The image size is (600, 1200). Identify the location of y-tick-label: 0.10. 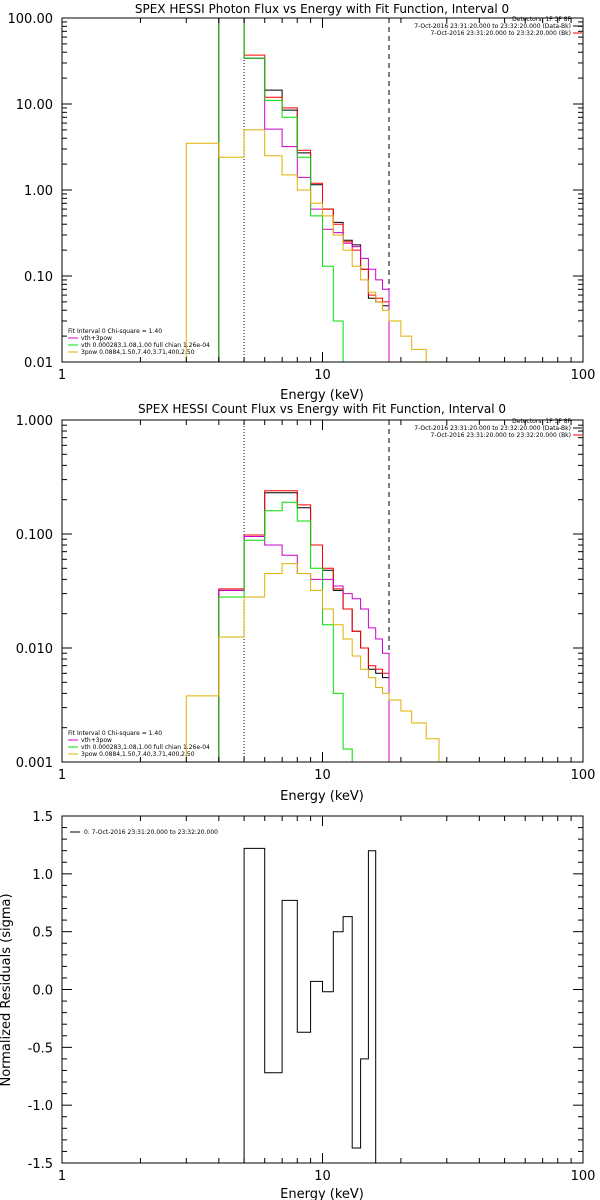
(38, 277).